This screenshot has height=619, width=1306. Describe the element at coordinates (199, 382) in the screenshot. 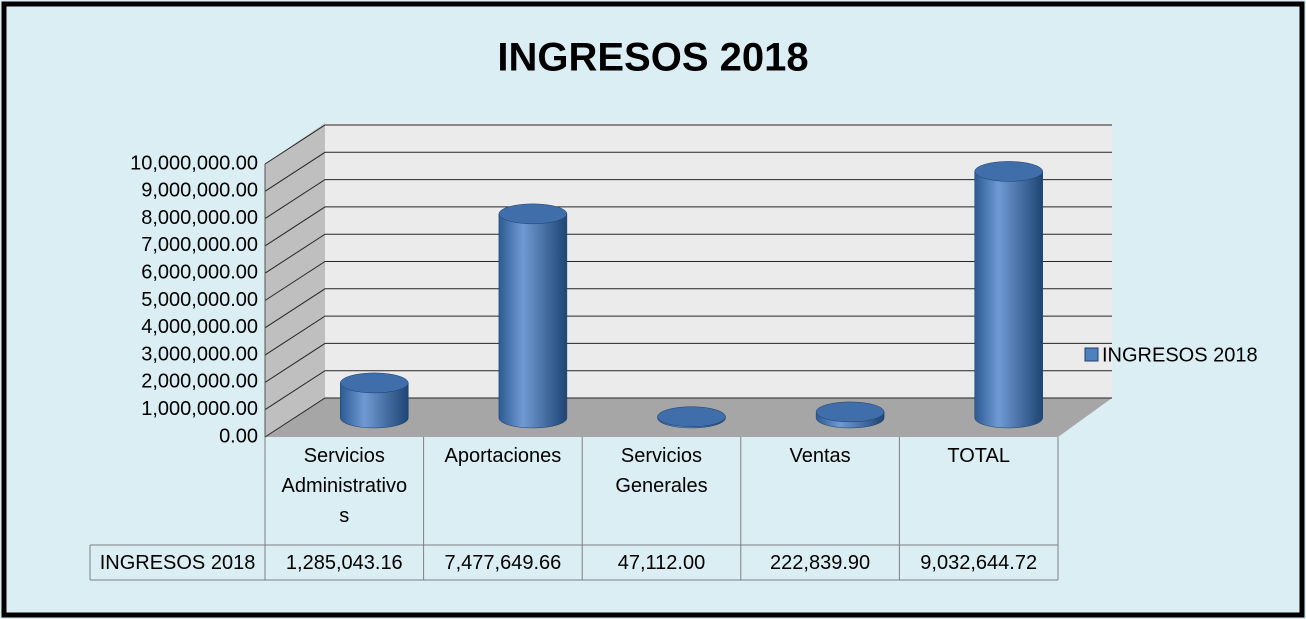

I see `y-tick-label: 2,000,000.00` at that location.